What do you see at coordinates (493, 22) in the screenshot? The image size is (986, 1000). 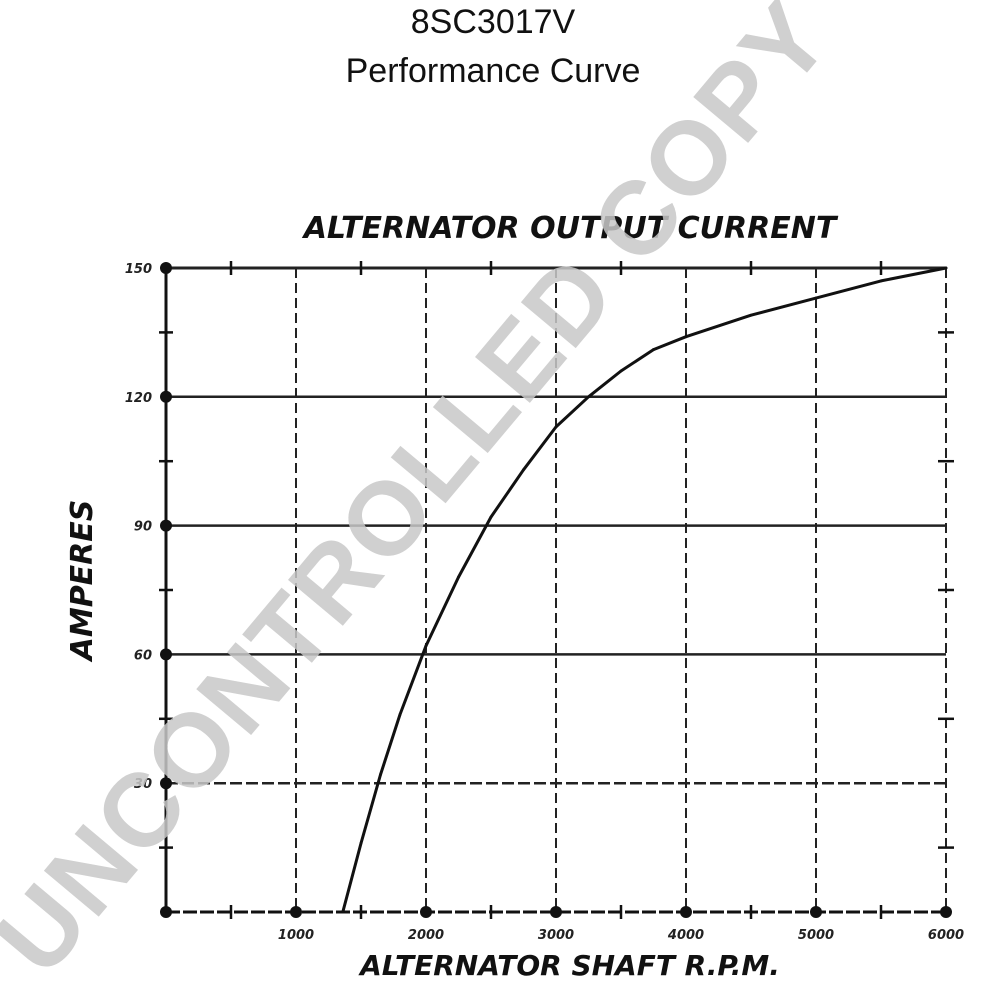 I see `page-title: 8SC3017V` at bounding box center [493, 22].